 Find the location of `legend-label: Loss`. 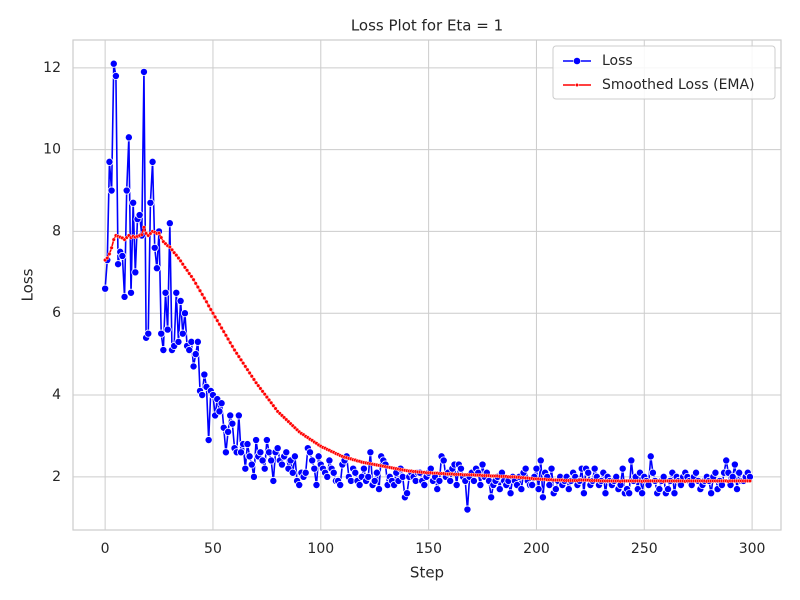

legend-label: Loss is located at coordinates (617, 61).